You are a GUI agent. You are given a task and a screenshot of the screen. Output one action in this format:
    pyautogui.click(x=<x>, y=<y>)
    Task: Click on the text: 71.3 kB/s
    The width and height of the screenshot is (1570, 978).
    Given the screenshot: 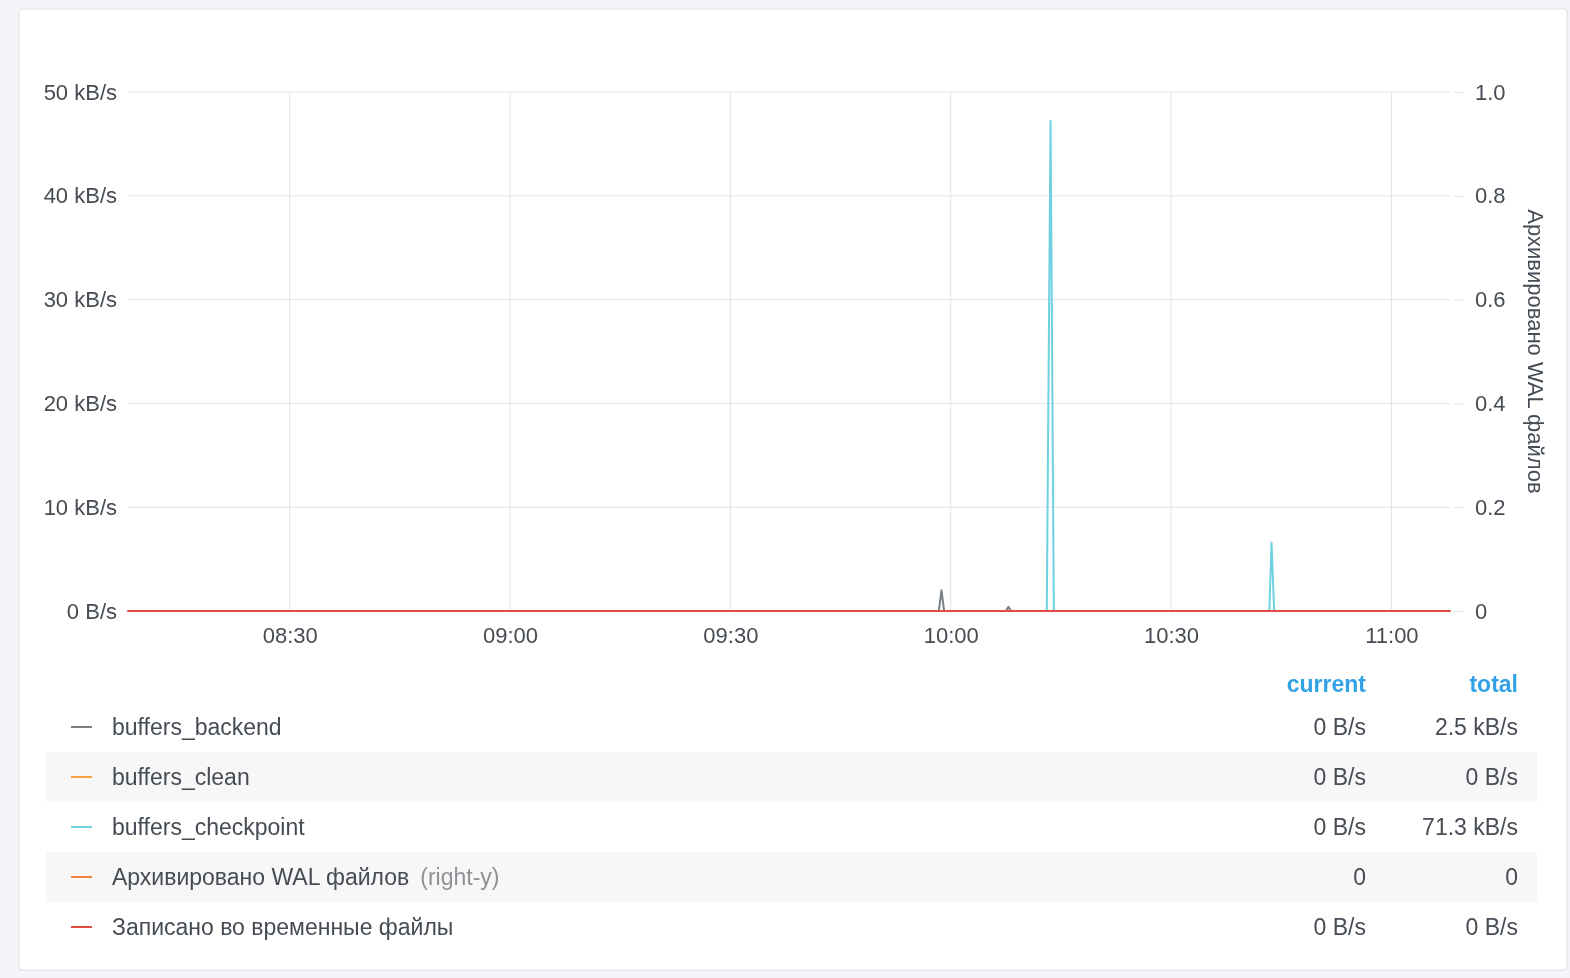 What is the action you would take?
    pyautogui.click(x=1470, y=827)
    